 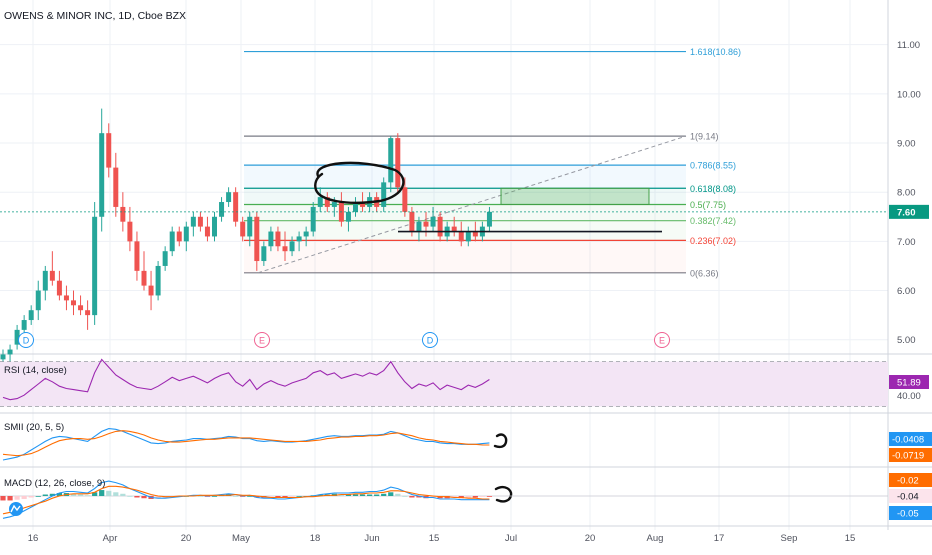 What do you see at coordinates (704, 273) in the screenshot?
I see `fib-level-label: 0(6.36)` at bounding box center [704, 273].